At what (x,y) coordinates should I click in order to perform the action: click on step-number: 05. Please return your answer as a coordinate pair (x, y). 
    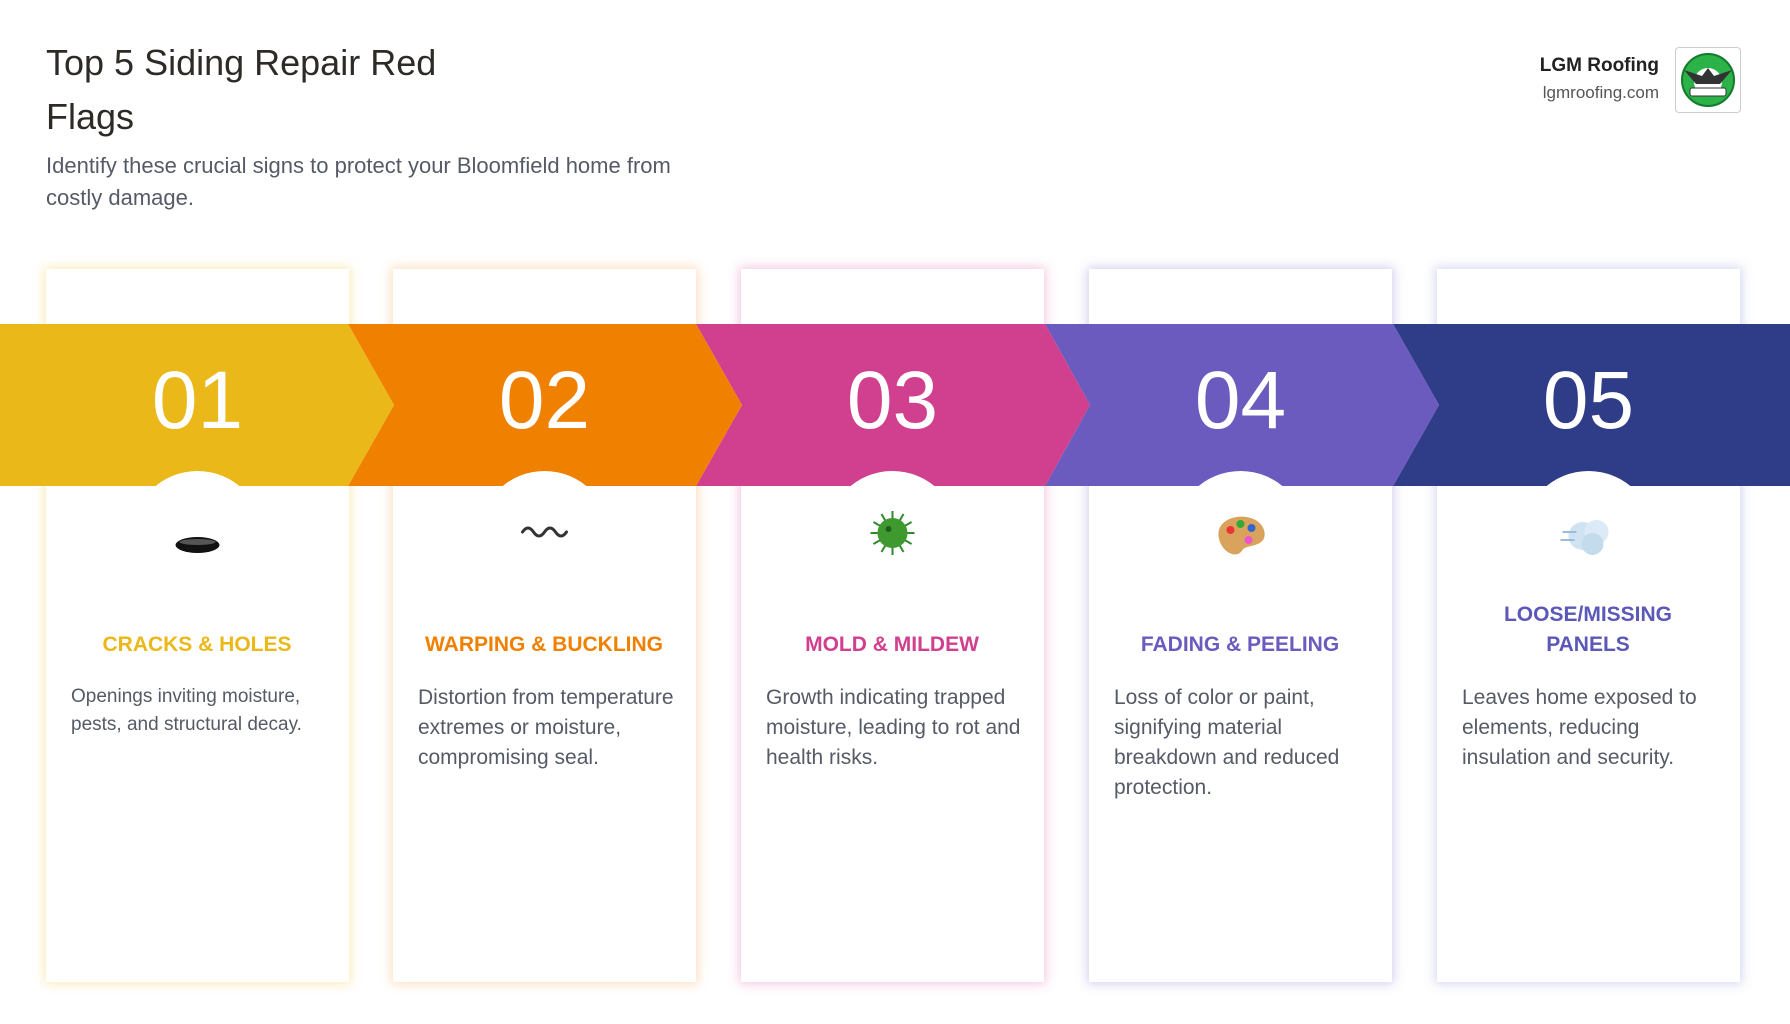
    Looking at the image, I should click on (1588, 400).